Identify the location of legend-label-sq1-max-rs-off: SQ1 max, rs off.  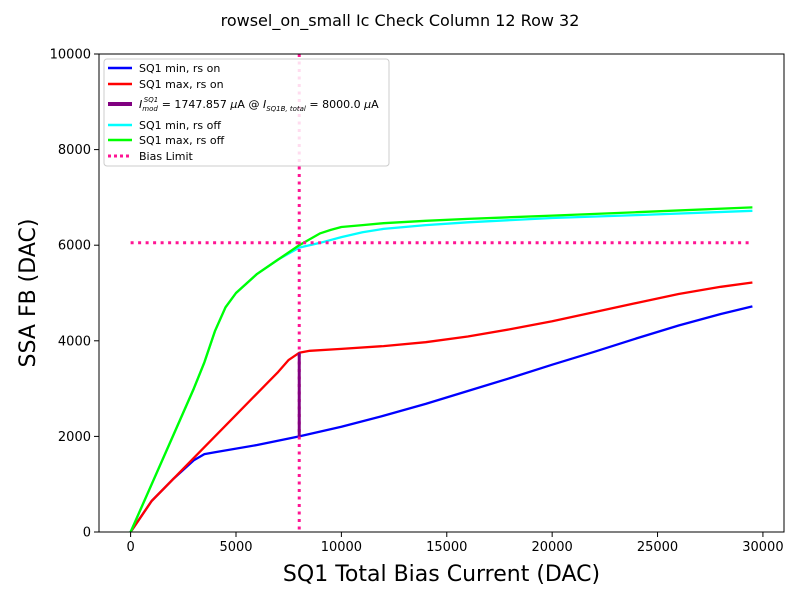
(182, 140).